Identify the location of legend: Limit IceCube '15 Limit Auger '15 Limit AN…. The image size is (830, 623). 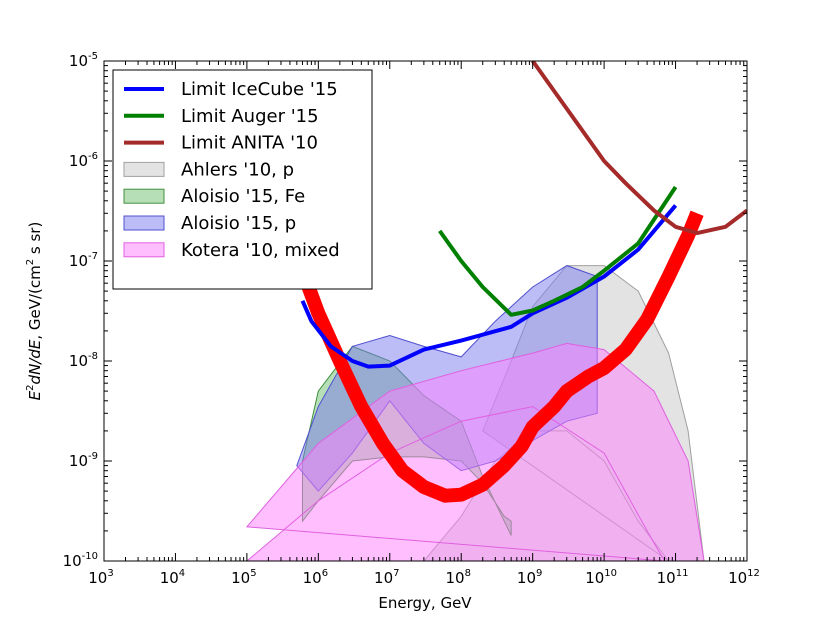
(242, 179).